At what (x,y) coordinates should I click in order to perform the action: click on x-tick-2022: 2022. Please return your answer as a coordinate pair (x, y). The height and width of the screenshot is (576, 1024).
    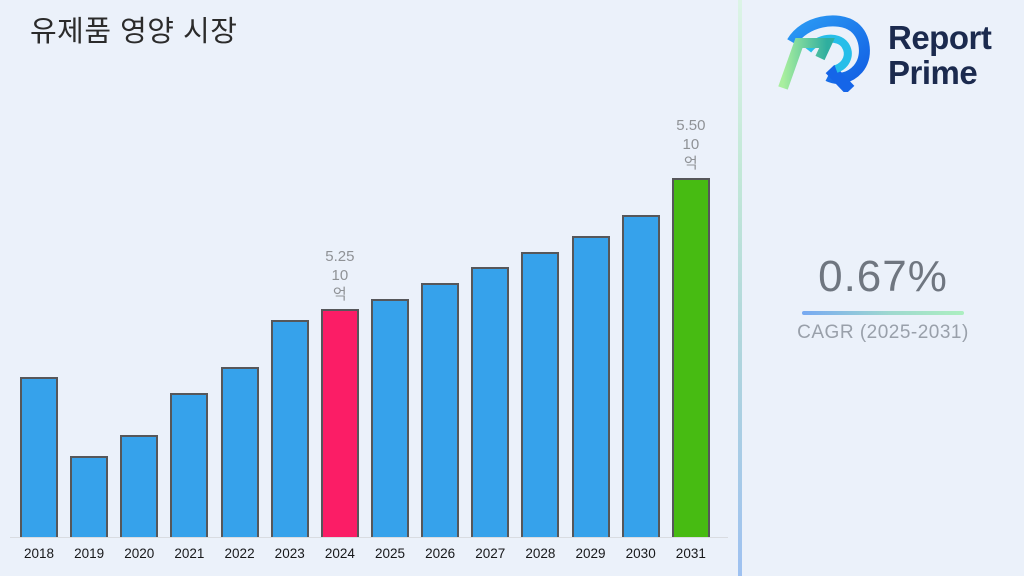
    Looking at the image, I should click on (239, 553).